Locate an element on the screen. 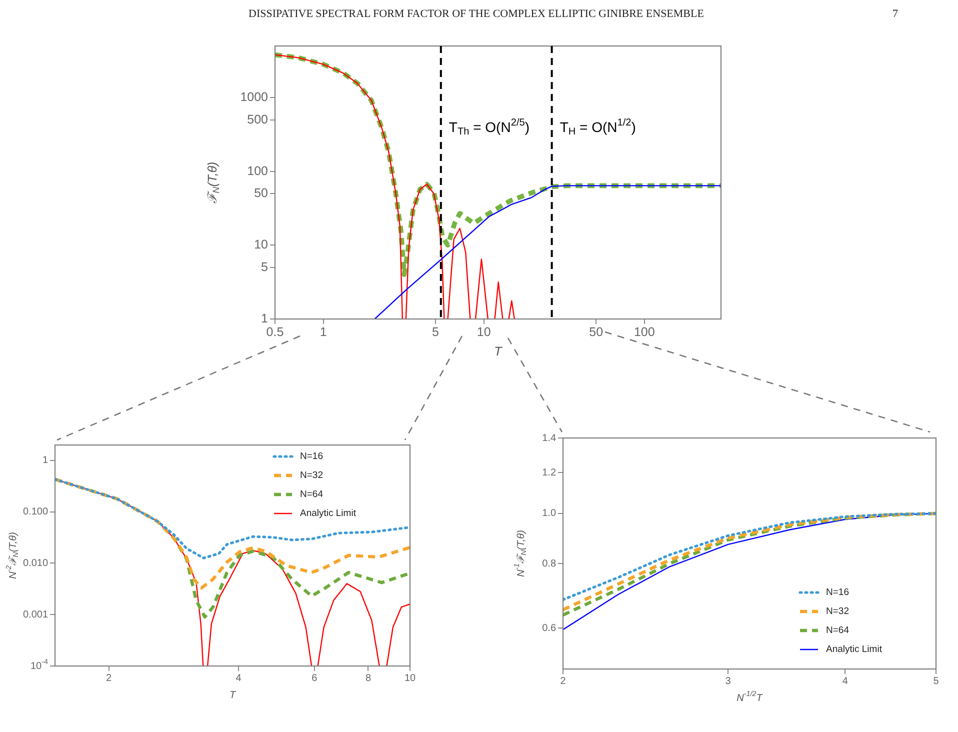 Image resolution: width=958 pixels, height=732 pixels. y-tick-label: 10 is located at coordinates (261, 245).